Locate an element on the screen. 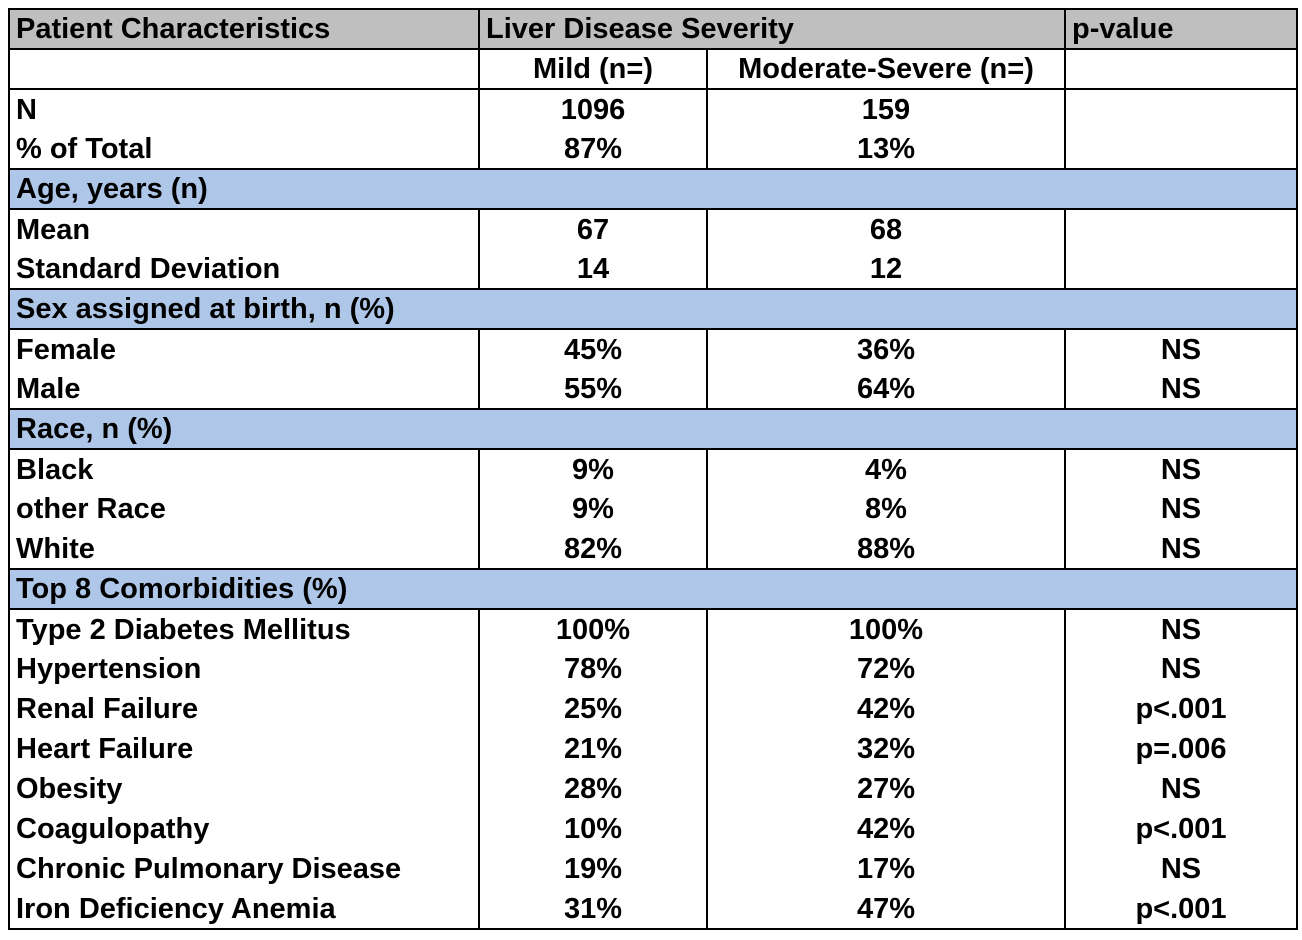 The image size is (1302, 940). row-label: N is located at coordinates (244, 108).